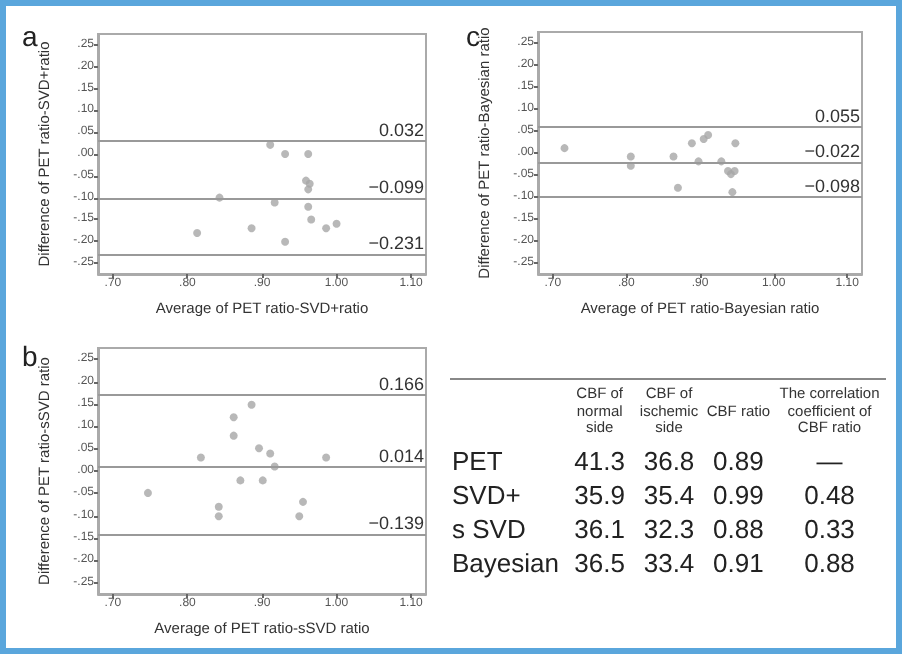 Image resolution: width=902 pixels, height=654 pixels. What do you see at coordinates (401, 455) in the screenshot?
I see `ref-line-label: 0.014` at bounding box center [401, 455].